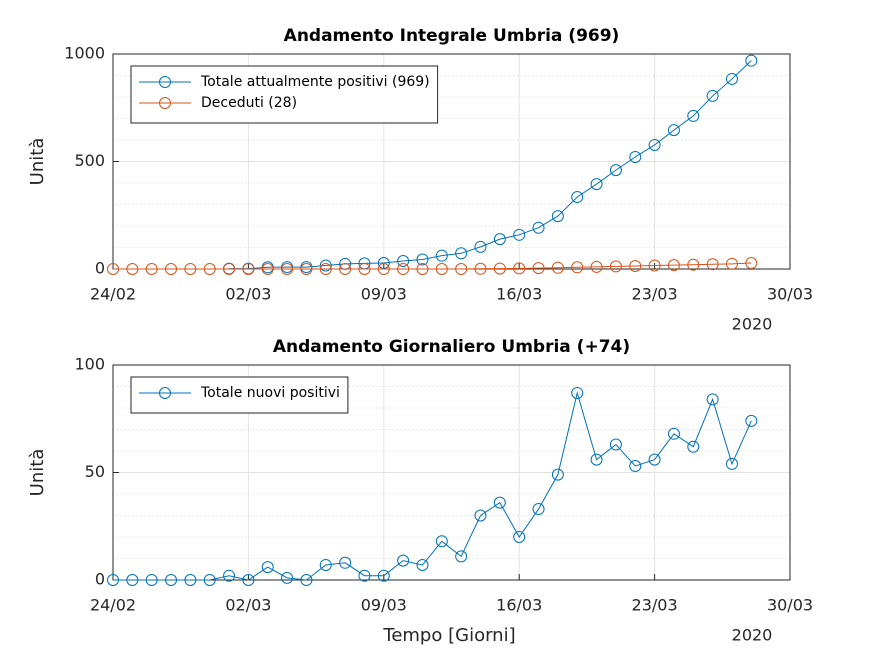 This screenshot has width=875, height=656. Describe the element at coordinates (448, 635) in the screenshot. I see `x-axis-label: Tempo [Giorni]` at that location.